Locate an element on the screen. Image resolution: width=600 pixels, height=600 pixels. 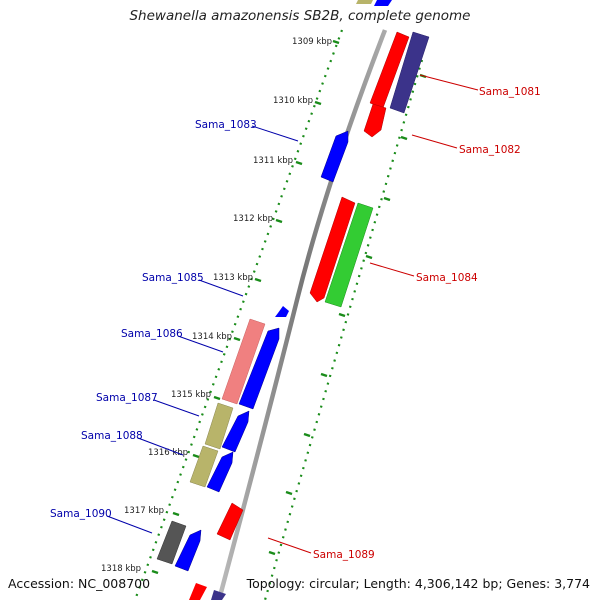
gene-sama-1090-gray is located at coordinates (171, 542).